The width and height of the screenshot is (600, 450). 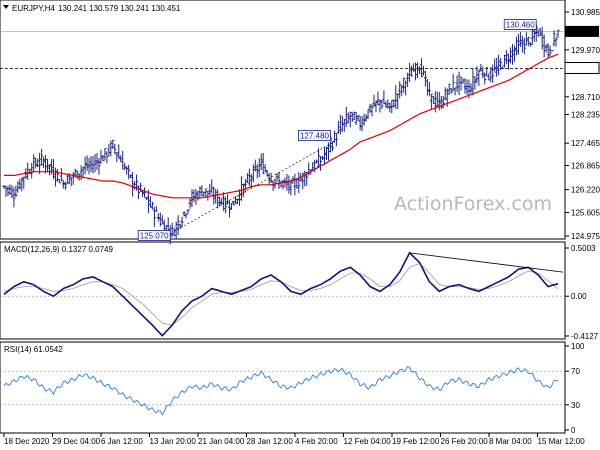 I want to click on dashed-trendline, so click(x=252, y=187).